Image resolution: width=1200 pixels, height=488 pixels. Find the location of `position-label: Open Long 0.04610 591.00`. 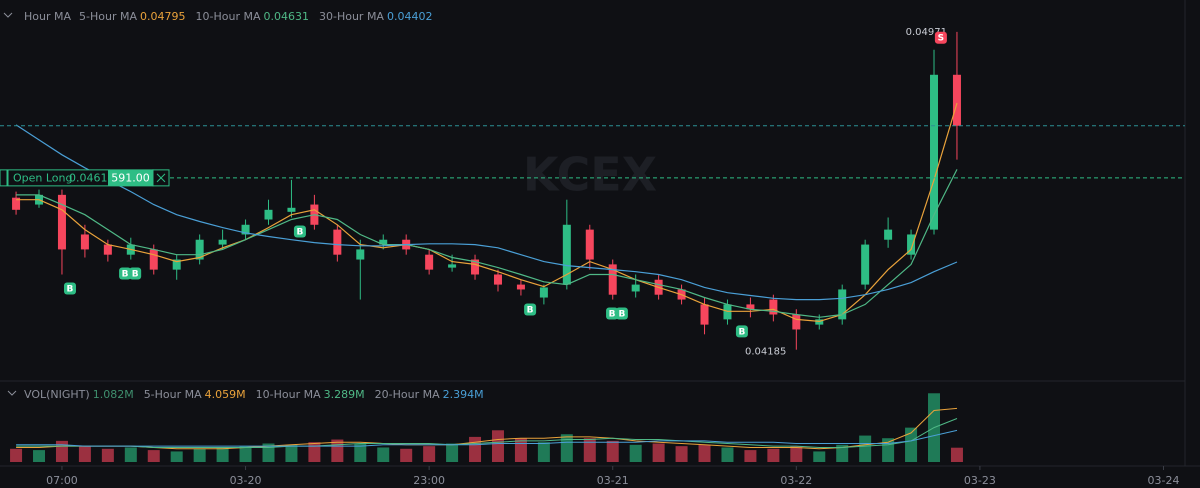

position-label: Open Long 0.04610 591.00 is located at coordinates (85, 178).